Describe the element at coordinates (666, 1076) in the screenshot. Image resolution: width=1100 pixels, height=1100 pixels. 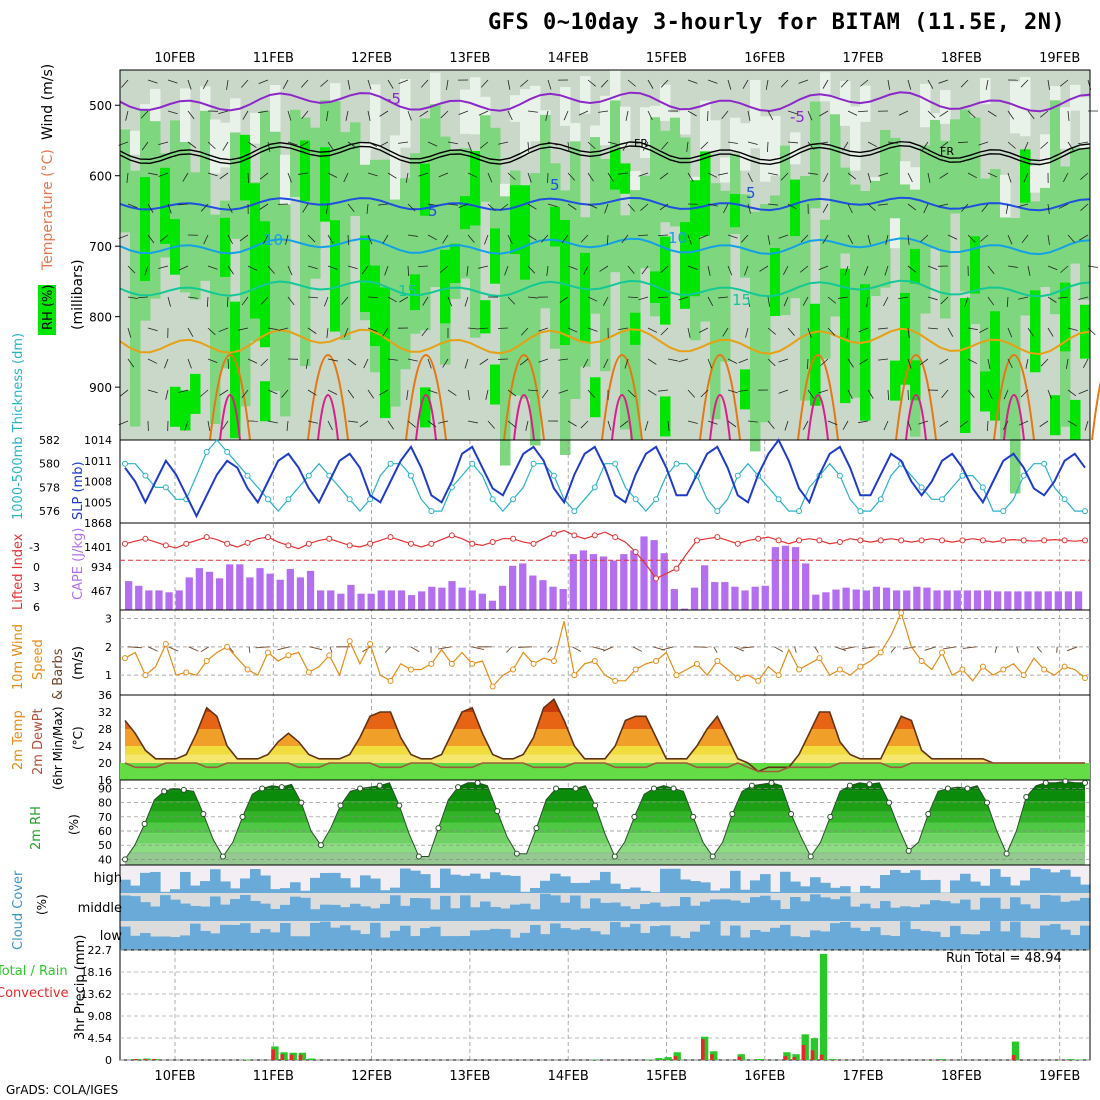
I see `date-label-bottom: 15FEB` at that location.